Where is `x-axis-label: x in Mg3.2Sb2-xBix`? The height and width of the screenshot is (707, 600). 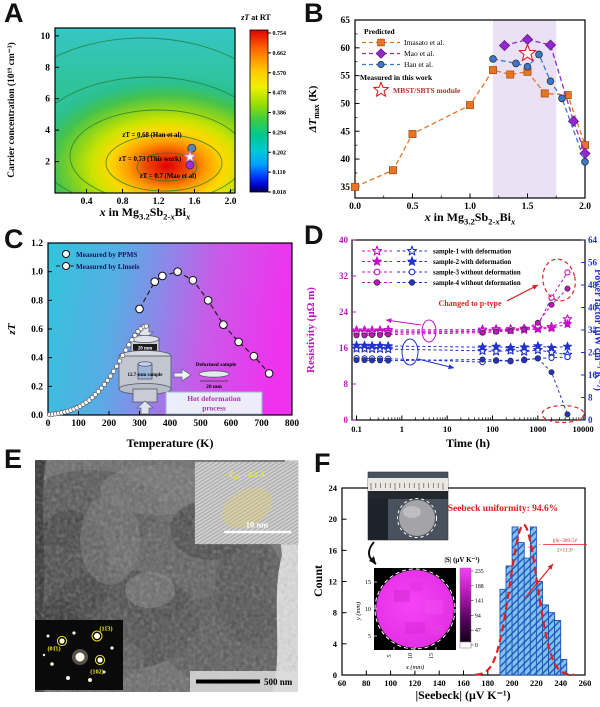 x-axis-label: x in Mg3.2Sb2-xBix is located at coordinates (145, 213).